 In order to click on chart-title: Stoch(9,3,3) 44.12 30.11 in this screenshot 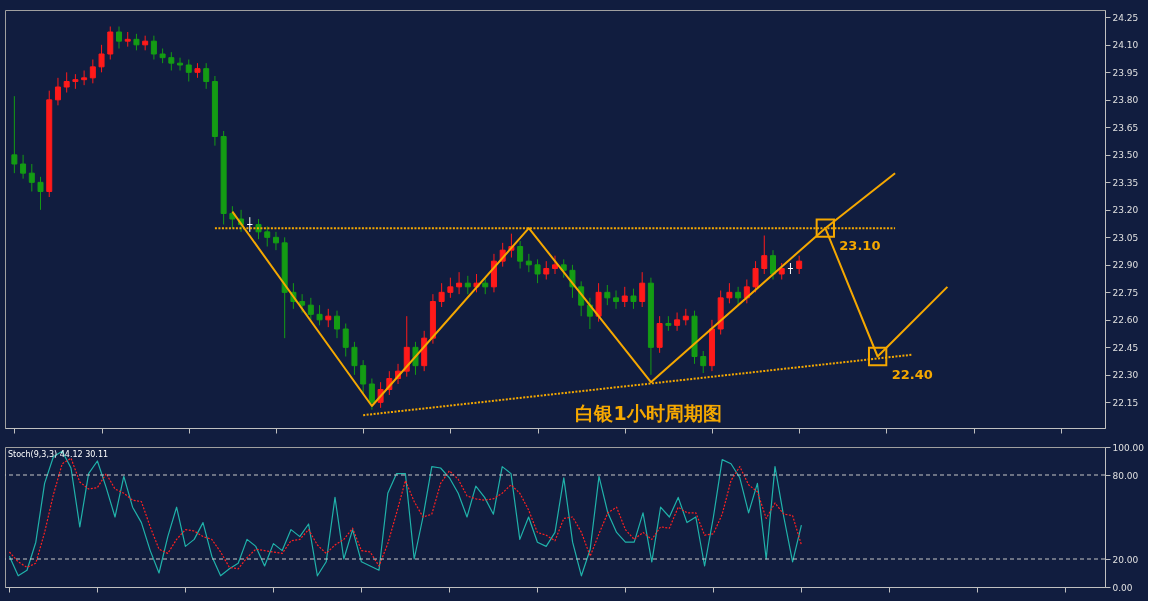, I will do `click(58, 454)`.